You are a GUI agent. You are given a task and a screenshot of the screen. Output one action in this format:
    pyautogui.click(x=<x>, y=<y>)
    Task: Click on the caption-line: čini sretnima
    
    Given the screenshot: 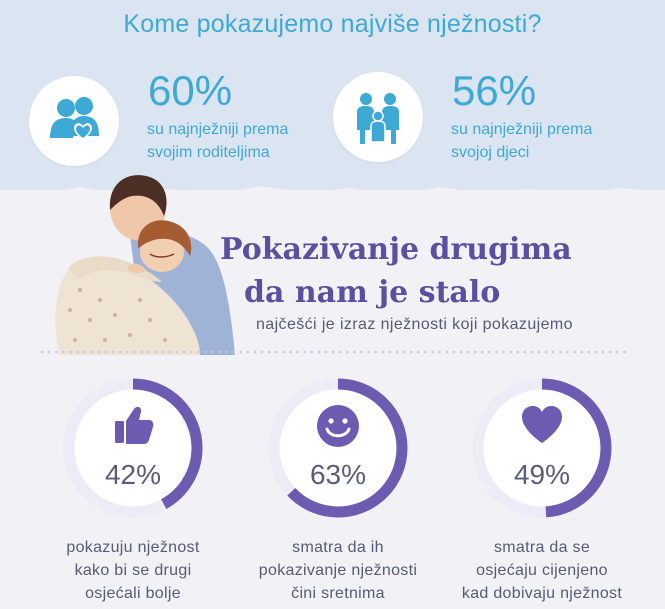 What is the action you would take?
    pyautogui.click(x=338, y=593)
    